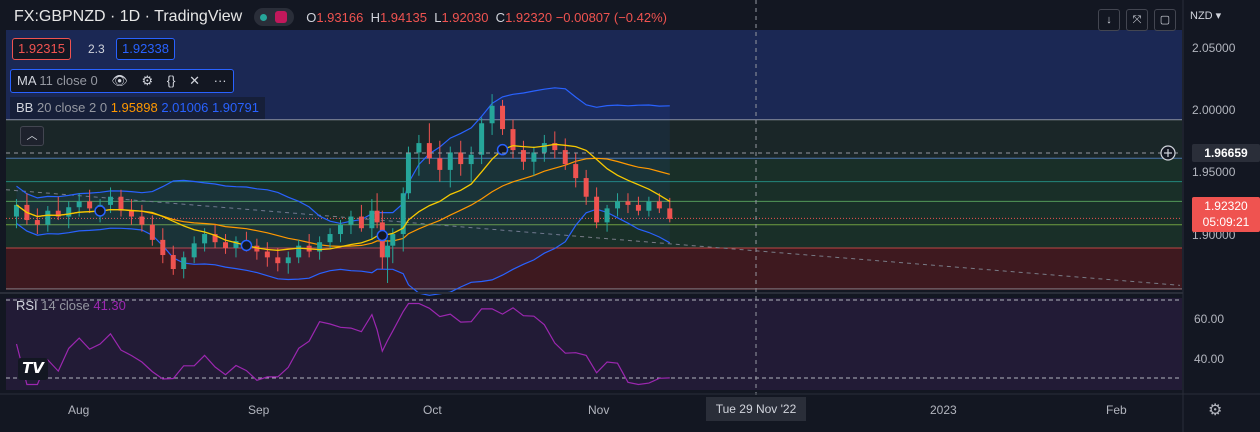 The height and width of the screenshot is (432, 1260). I want to click on currency-selector: NZD ▾, so click(1206, 16).